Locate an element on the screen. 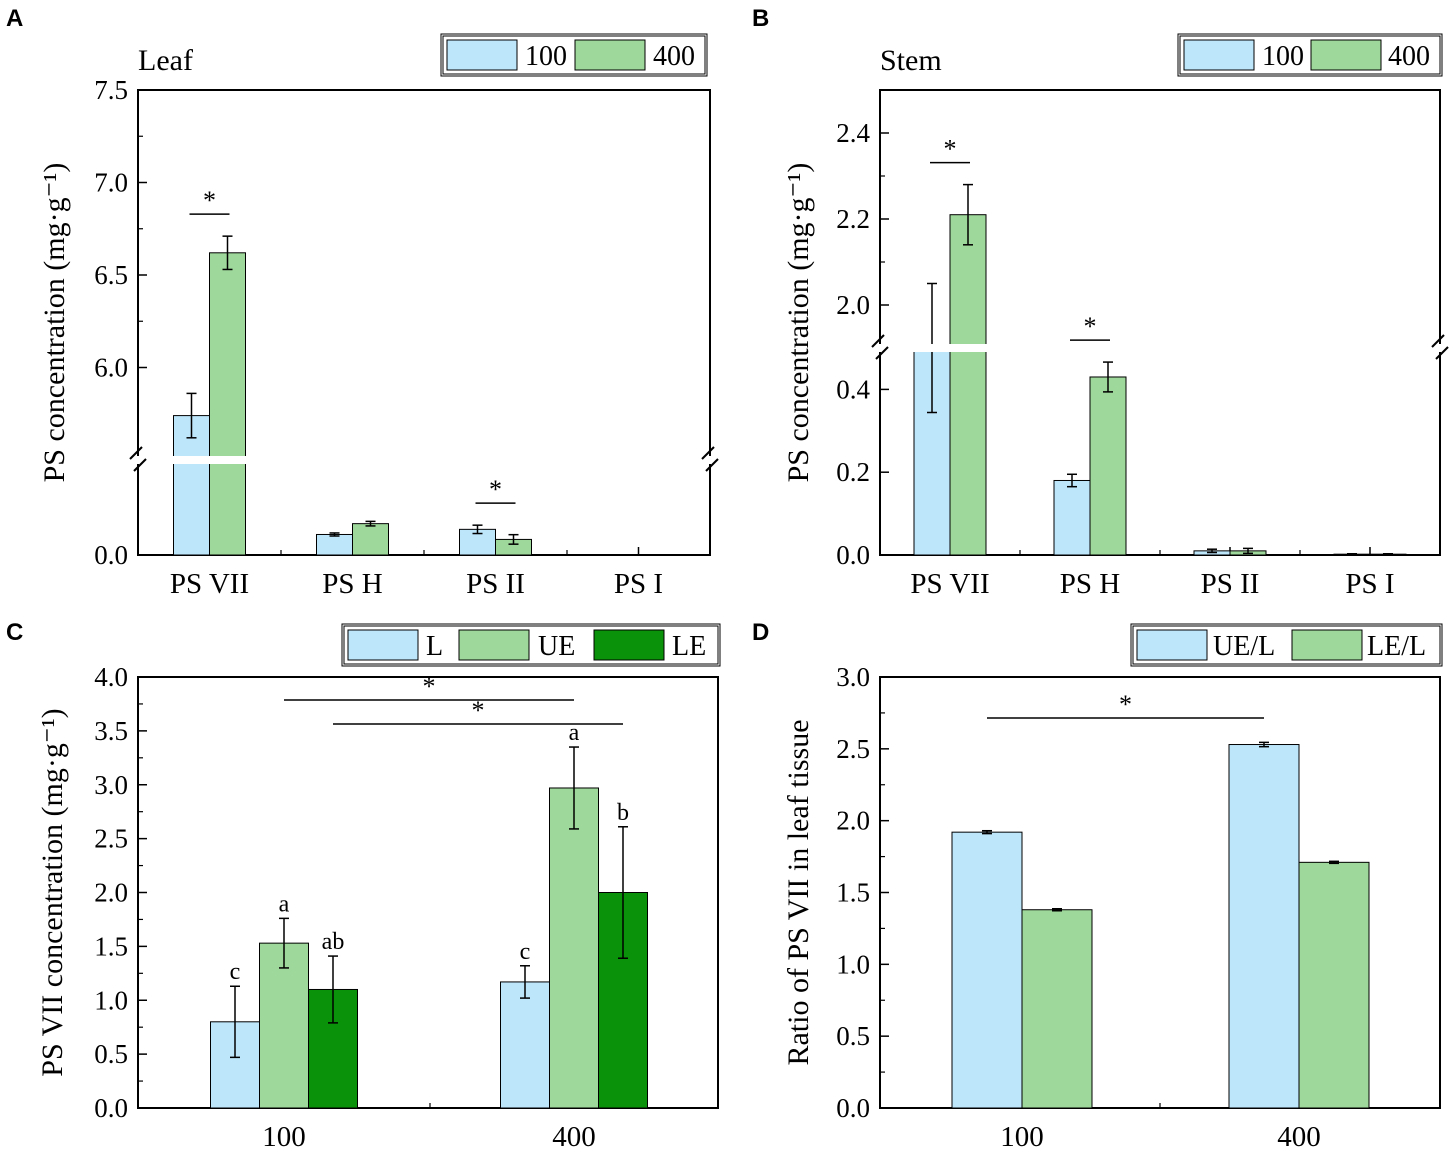  legend-label-A-1: 400 is located at coordinates (674, 56).